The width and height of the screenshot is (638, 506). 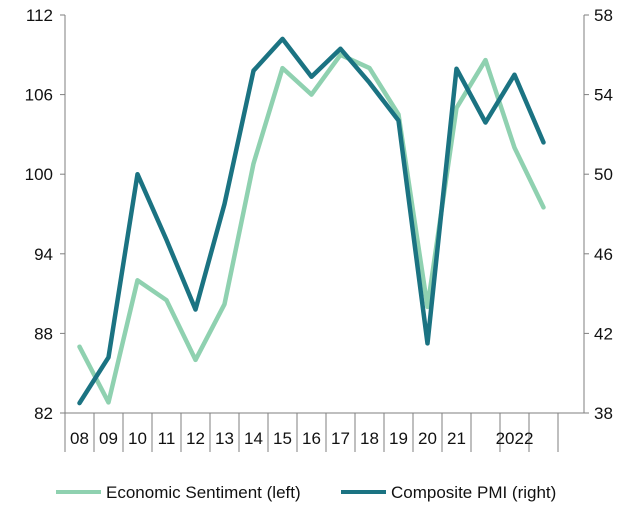 I want to click on left-axis-tick-label: 94, so click(x=43, y=254).